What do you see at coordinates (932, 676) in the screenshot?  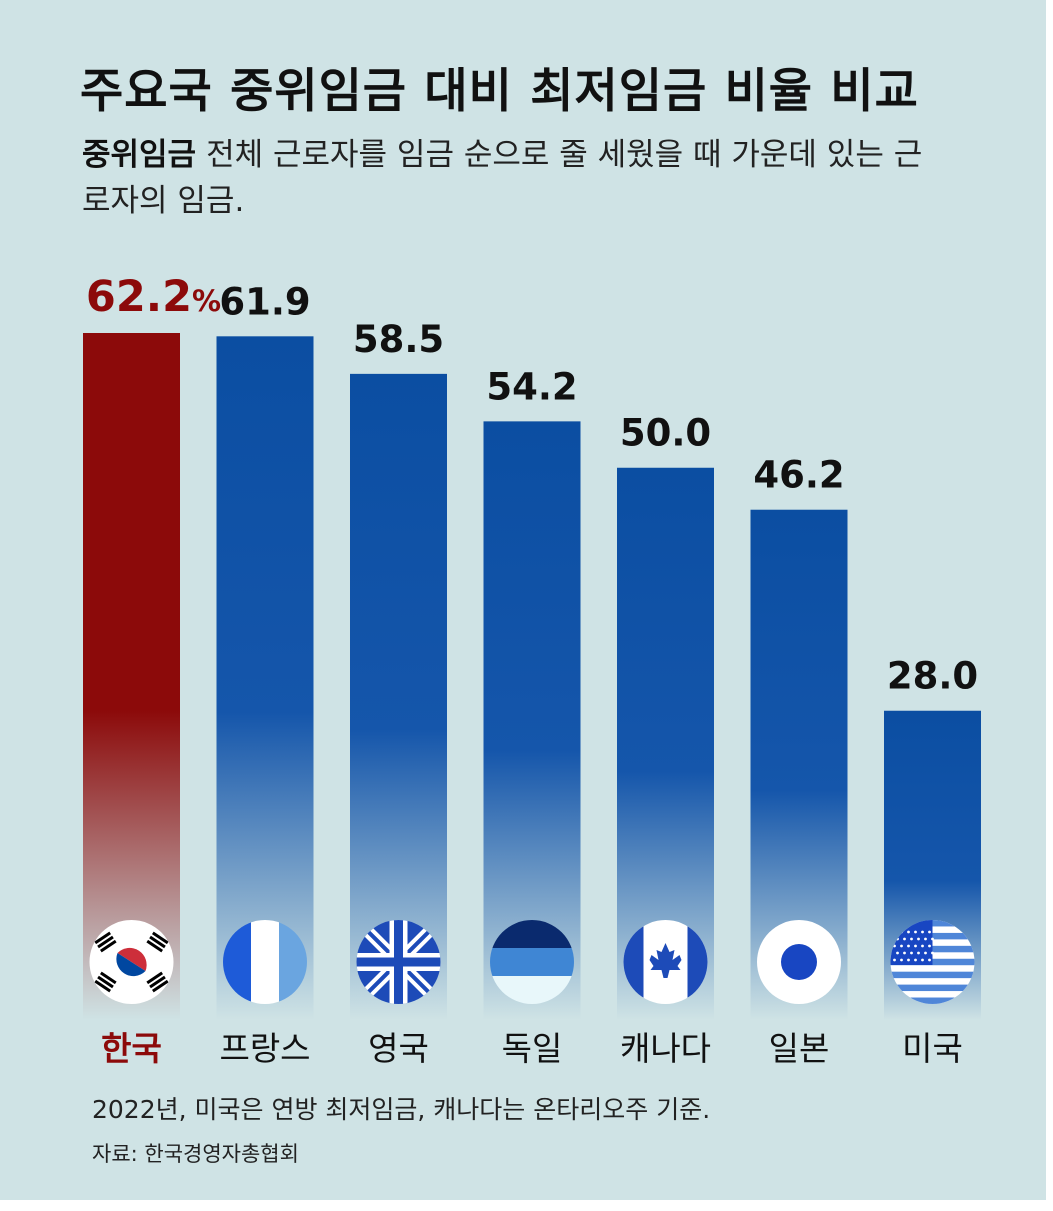 I see `value-label: 28.0` at bounding box center [932, 676].